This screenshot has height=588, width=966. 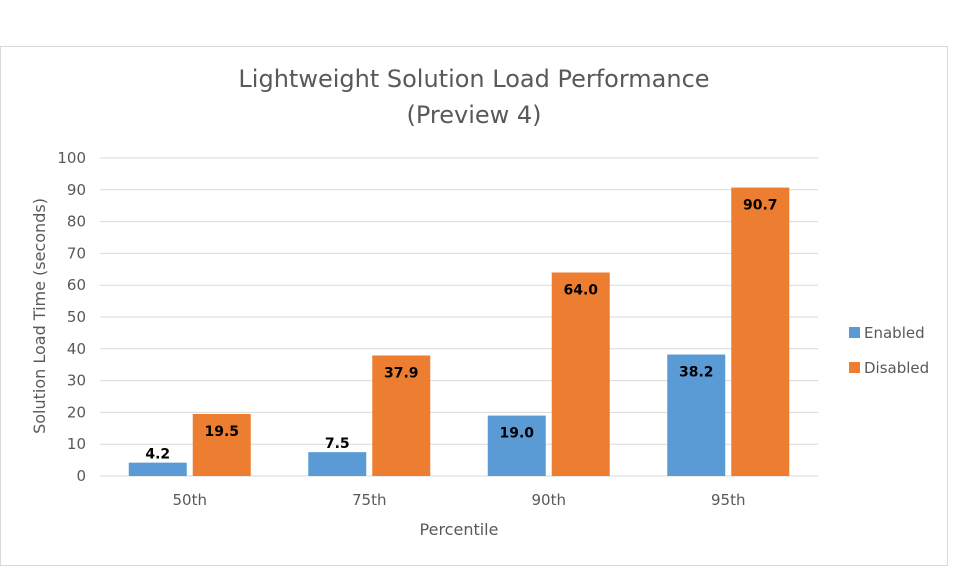 What do you see at coordinates (580, 374) in the screenshot?
I see `bar-disabled-90th` at bounding box center [580, 374].